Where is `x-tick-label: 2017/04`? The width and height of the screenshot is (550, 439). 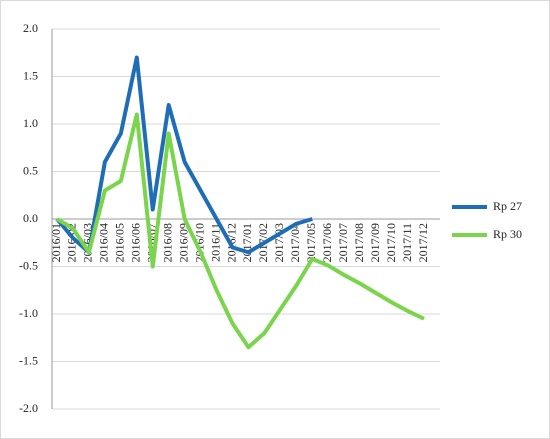 x-tick-label: 2017/04 is located at coordinates (295, 242).